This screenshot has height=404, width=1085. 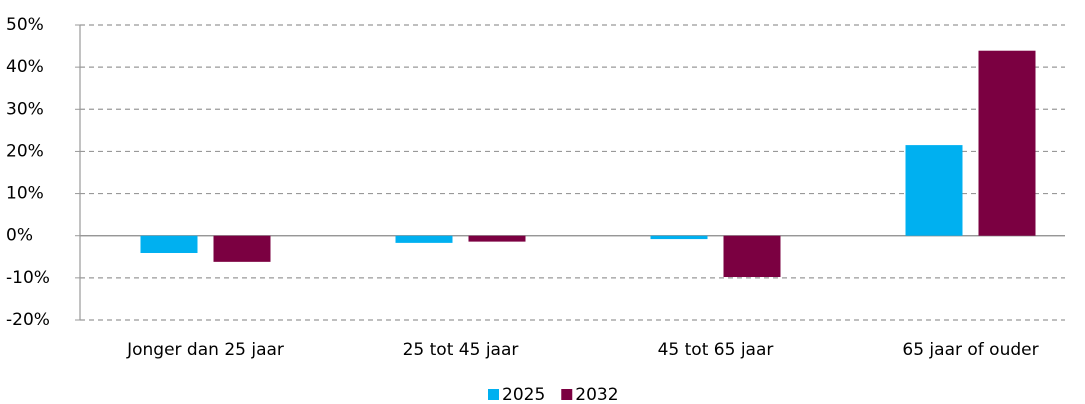 I want to click on legend-label: 2032, so click(x=596, y=394).